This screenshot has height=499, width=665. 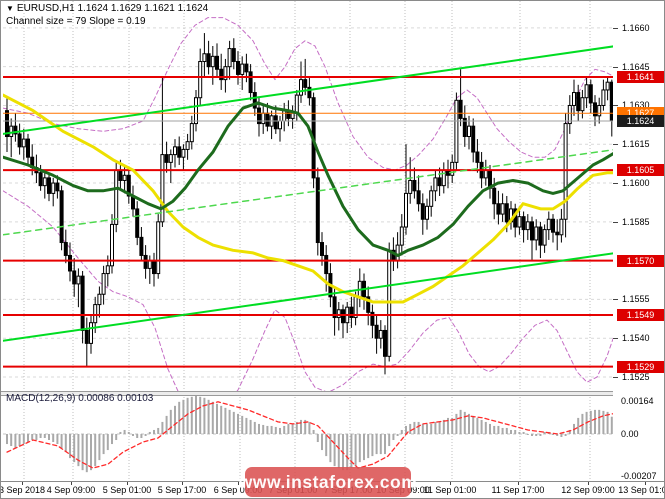 I want to click on macd-name: MACD(12,26,9), so click(x=41, y=398).